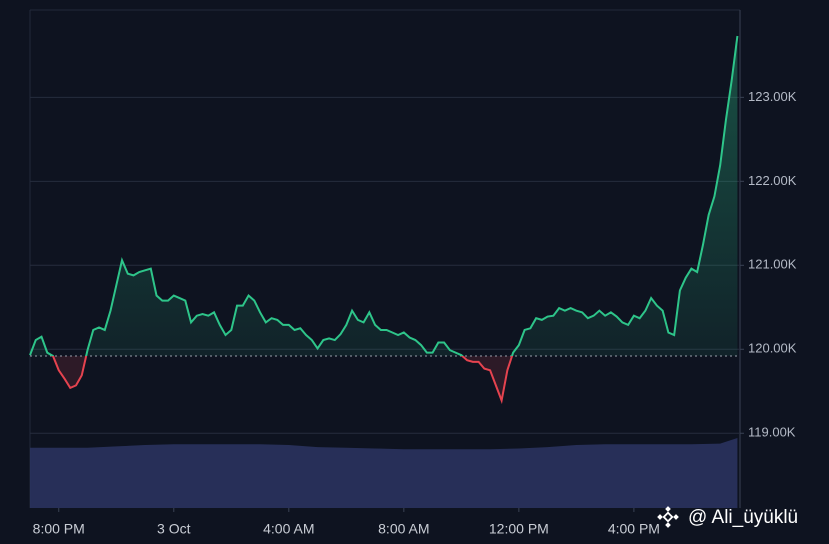 This screenshot has height=544, width=829. I want to click on x-tick-label: 8:00 AM, so click(403, 529).